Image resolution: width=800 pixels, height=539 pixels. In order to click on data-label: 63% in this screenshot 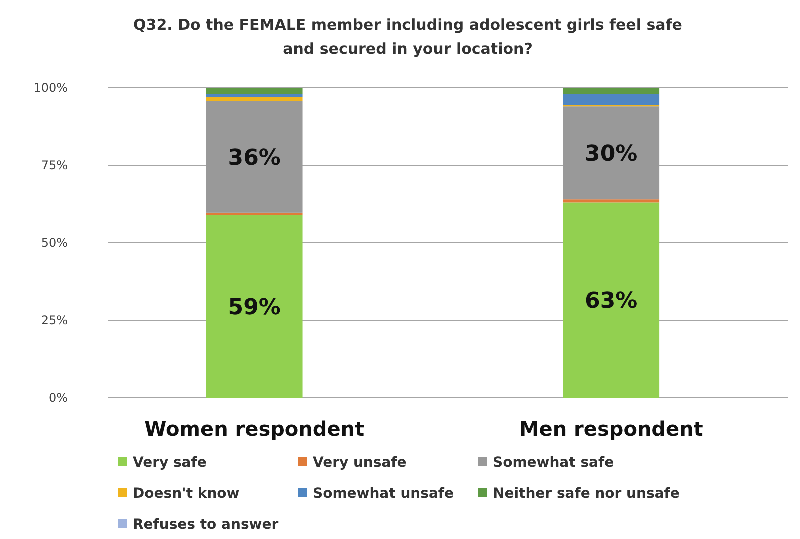, I will do `click(611, 301)`.